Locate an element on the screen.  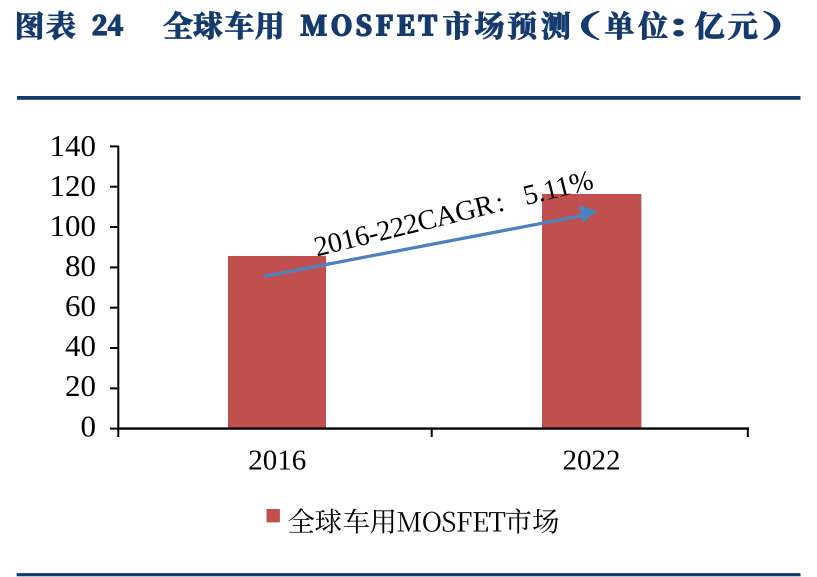
svg-text: 120 is located at coordinates (73, 185).